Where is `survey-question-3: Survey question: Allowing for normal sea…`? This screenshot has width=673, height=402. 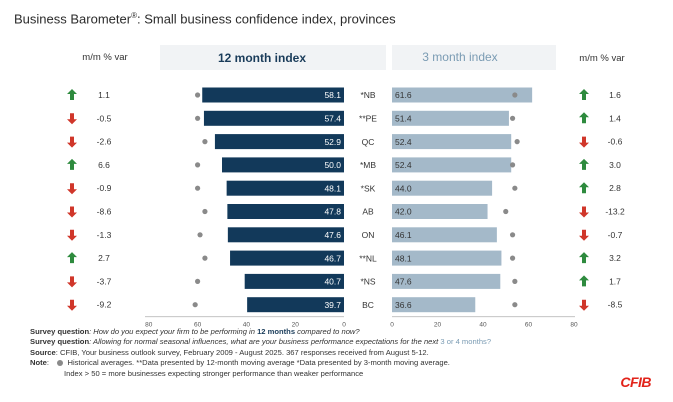
survey-question-3: Survey question: Allowing for normal sea… is located at coordinates (261, 342).